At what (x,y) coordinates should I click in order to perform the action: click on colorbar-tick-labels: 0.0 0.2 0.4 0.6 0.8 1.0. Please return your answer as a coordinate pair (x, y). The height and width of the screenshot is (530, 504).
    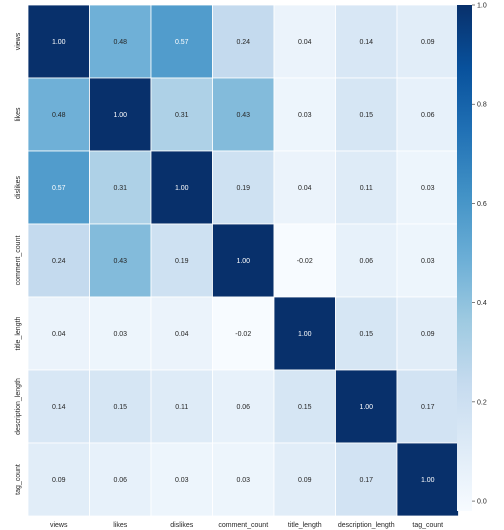
    Looking at the image, I should click on (479, 254).